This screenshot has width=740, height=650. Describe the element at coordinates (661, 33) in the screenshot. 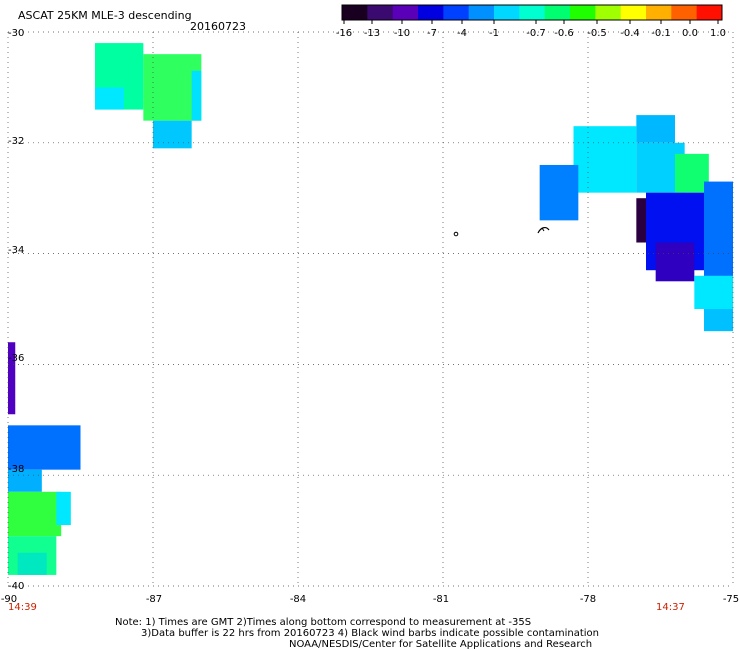

I see `colorbar-label: -0.1` at that location.